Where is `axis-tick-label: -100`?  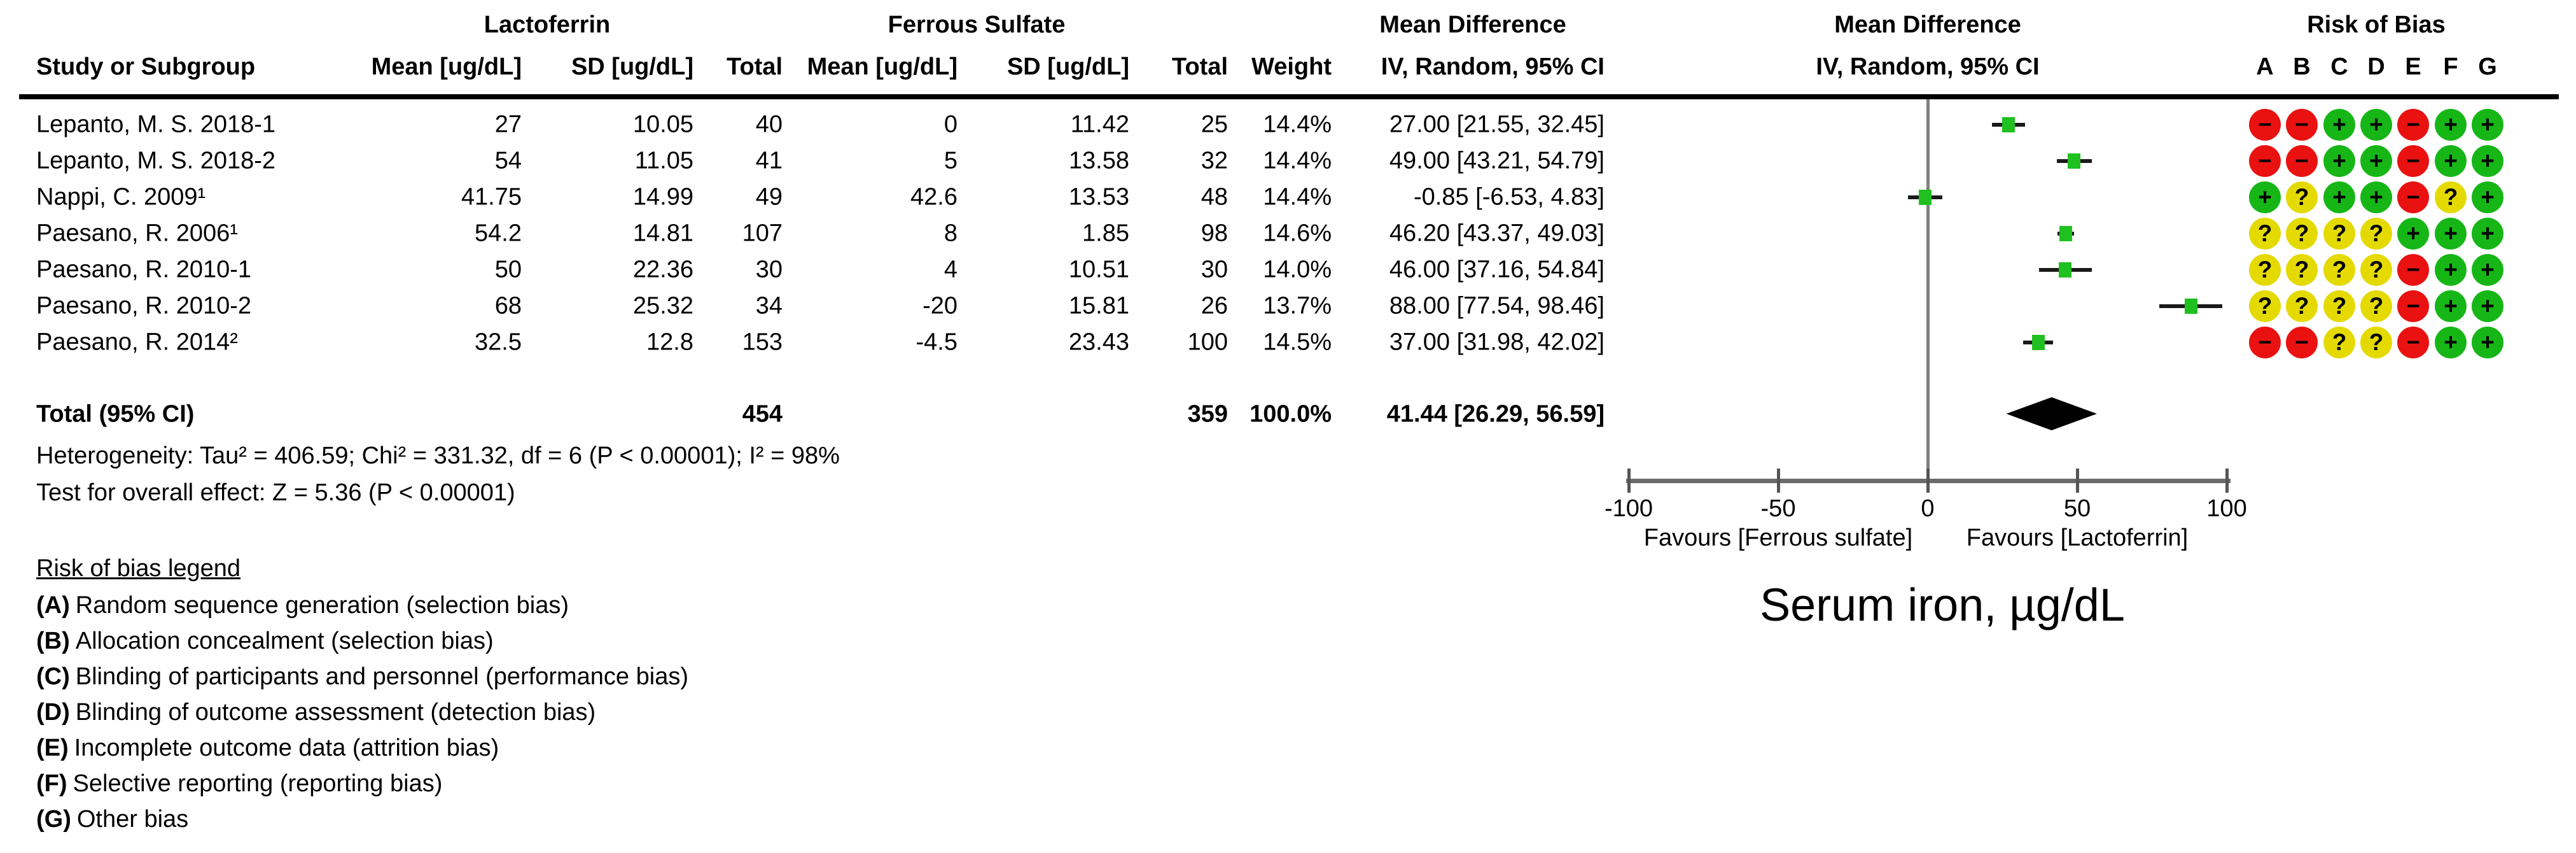 axis-tick-label: -100 is located at coordinates (1629, 509).